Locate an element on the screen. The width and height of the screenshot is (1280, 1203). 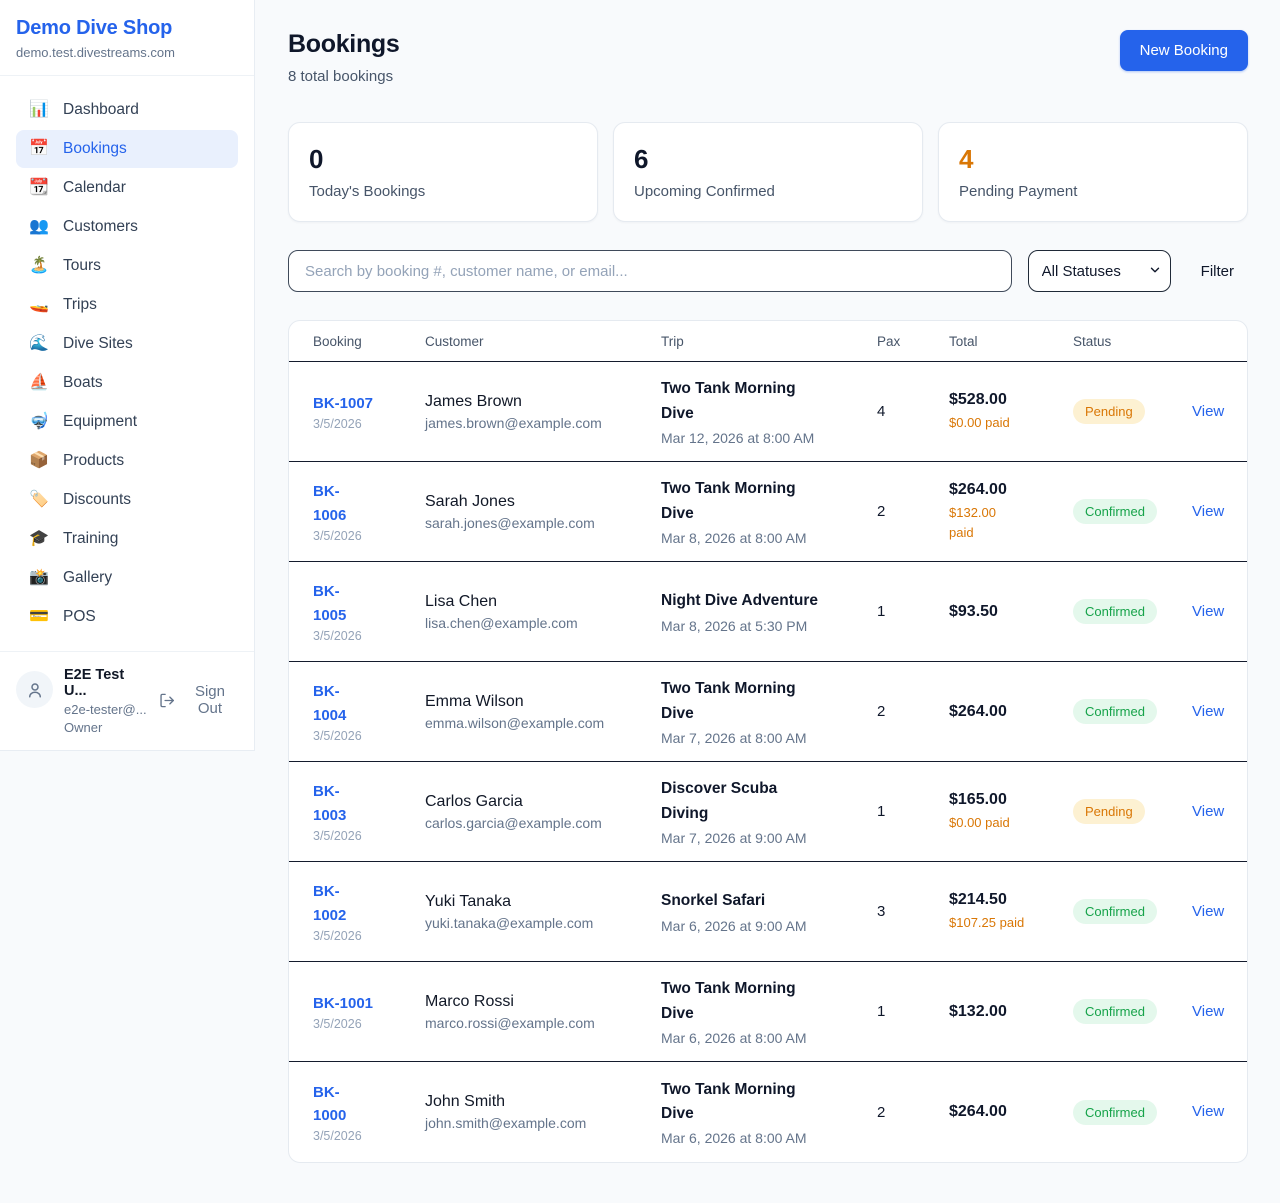
camera-icon: 📸 is located at coordinates (39, 577).